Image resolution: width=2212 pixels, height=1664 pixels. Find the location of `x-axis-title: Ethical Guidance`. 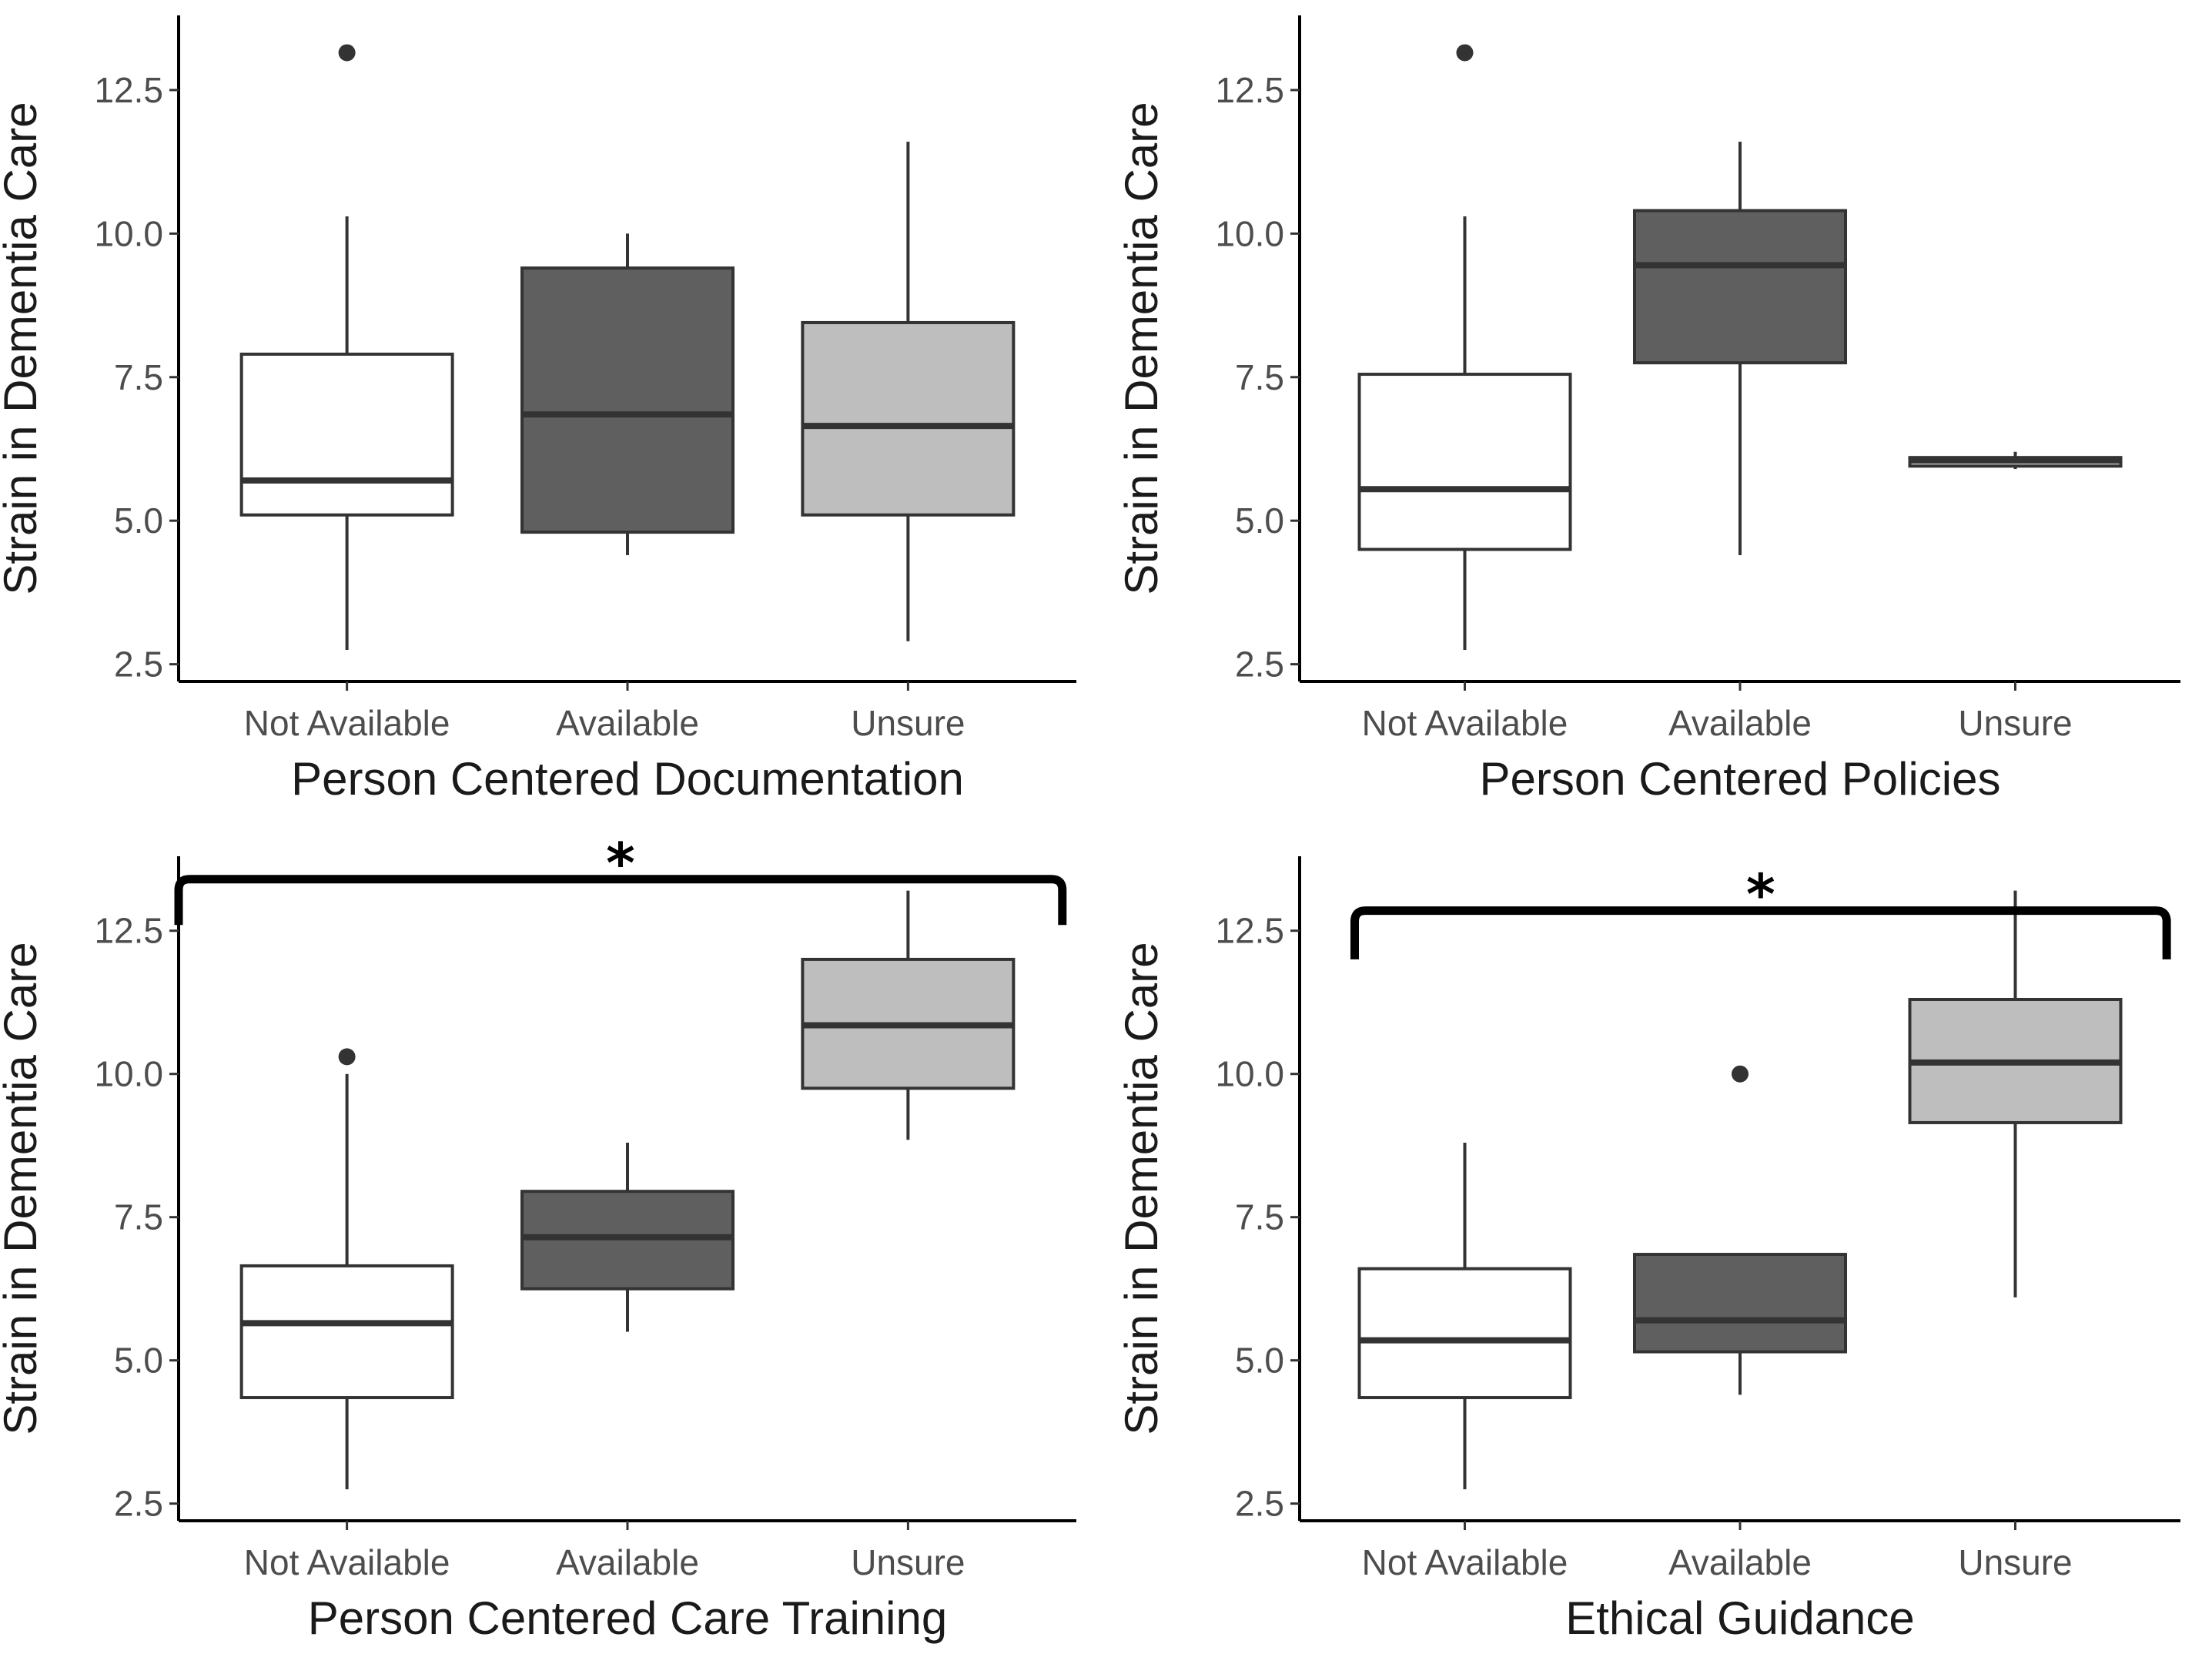

x-axis-title: Ethical Guidance is located at coordinates (1740, 1618).